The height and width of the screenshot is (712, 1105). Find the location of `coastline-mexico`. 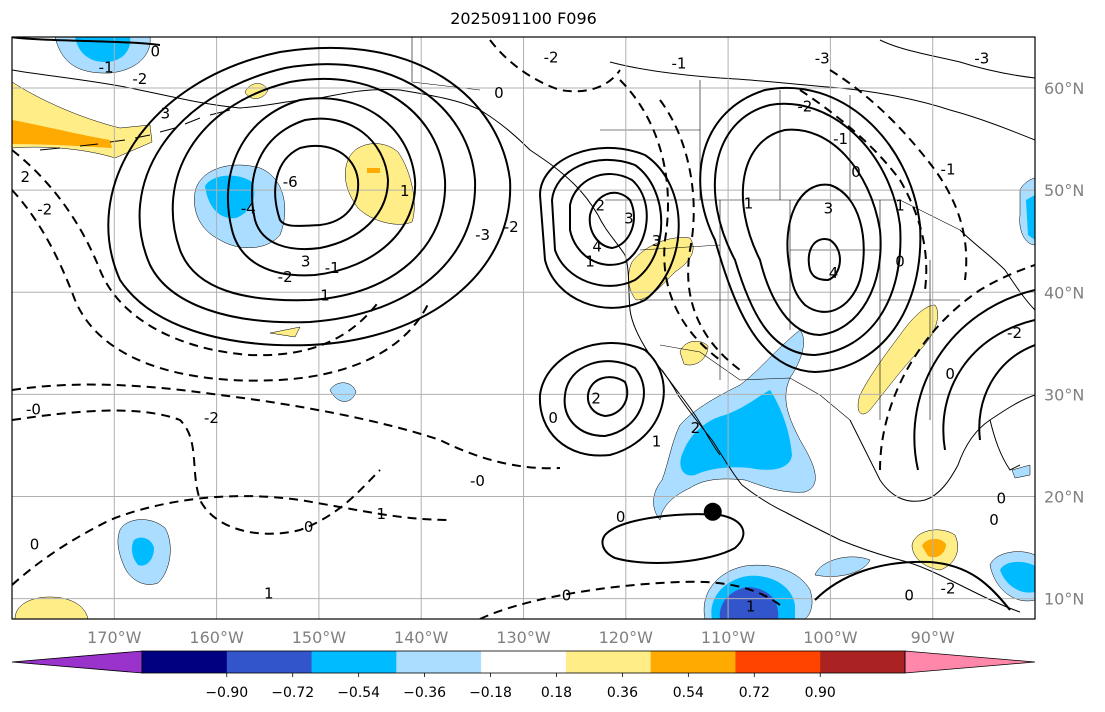

coastline-mexico is located at coordinates (902, 562).